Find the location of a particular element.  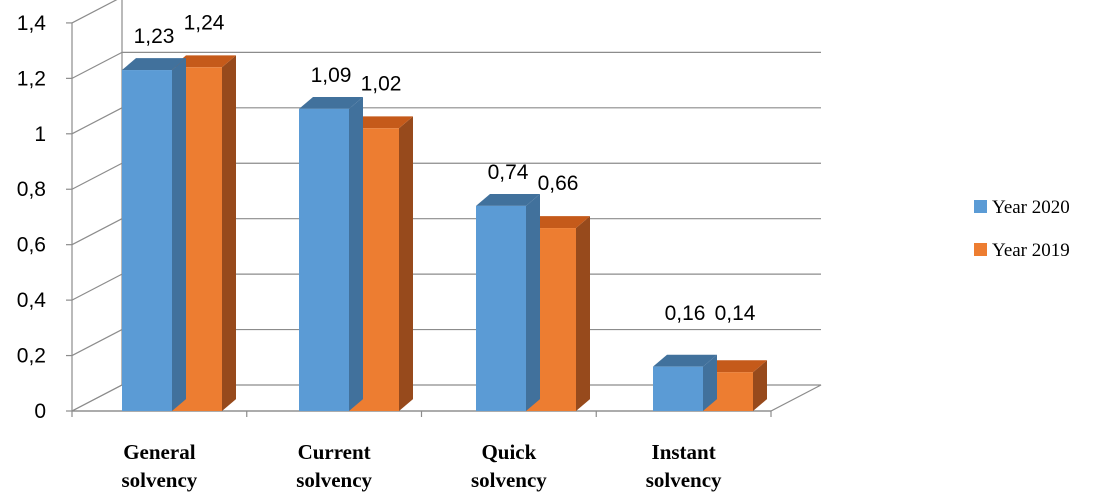

category-label: Quick is located at coordinates (508, 452).